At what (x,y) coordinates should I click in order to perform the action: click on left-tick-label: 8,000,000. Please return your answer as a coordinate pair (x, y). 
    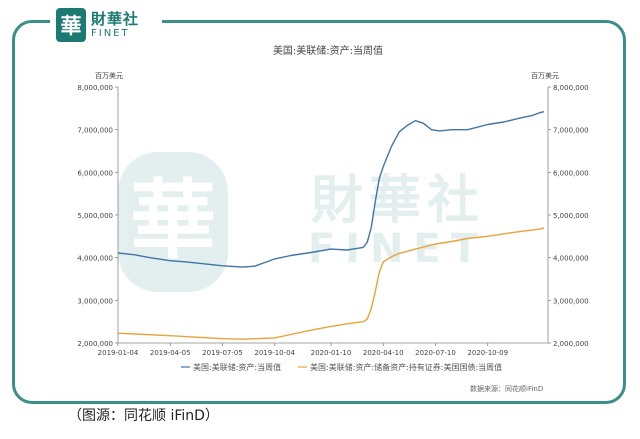
    Looking at the image, I should click on (95, 88).